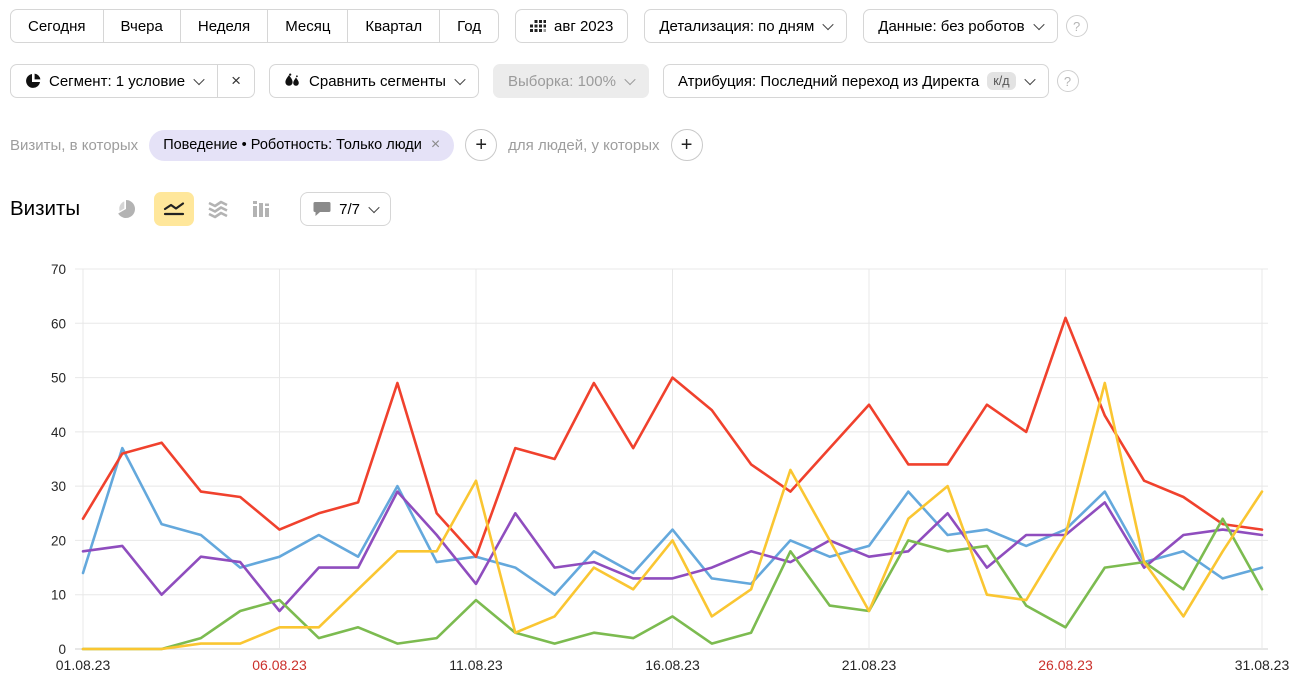 The height and width of the screenshot is (694, 1308). I want to click on x-axis-tick-label: 01.08.23, so click(83, 665).